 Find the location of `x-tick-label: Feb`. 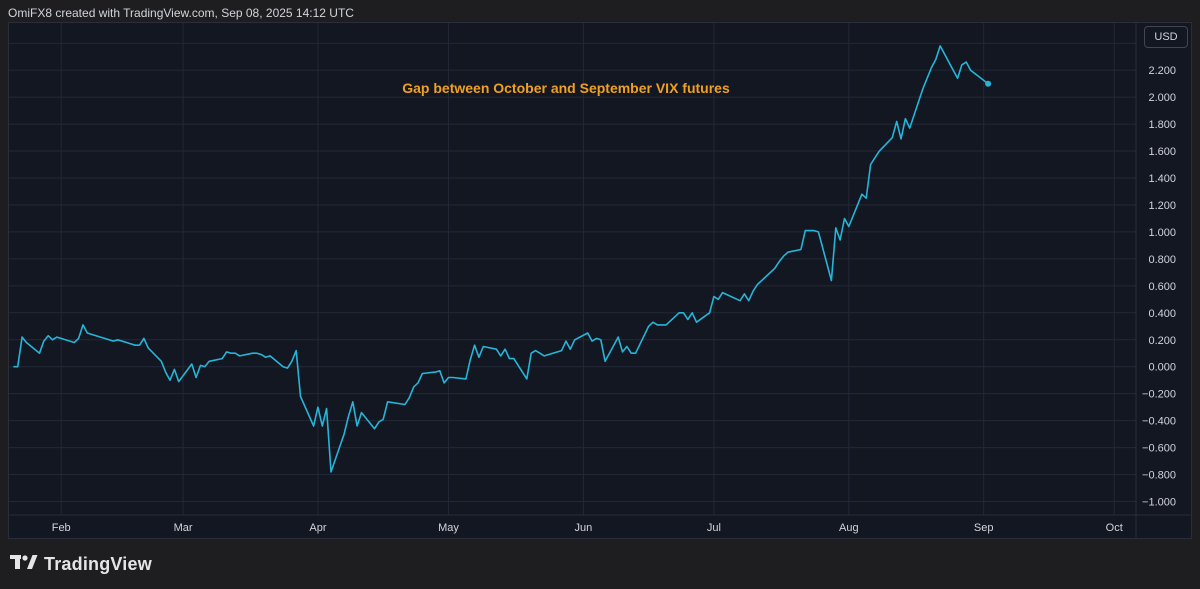

x-tick-label: Feb is located at coordinates (61, 528).